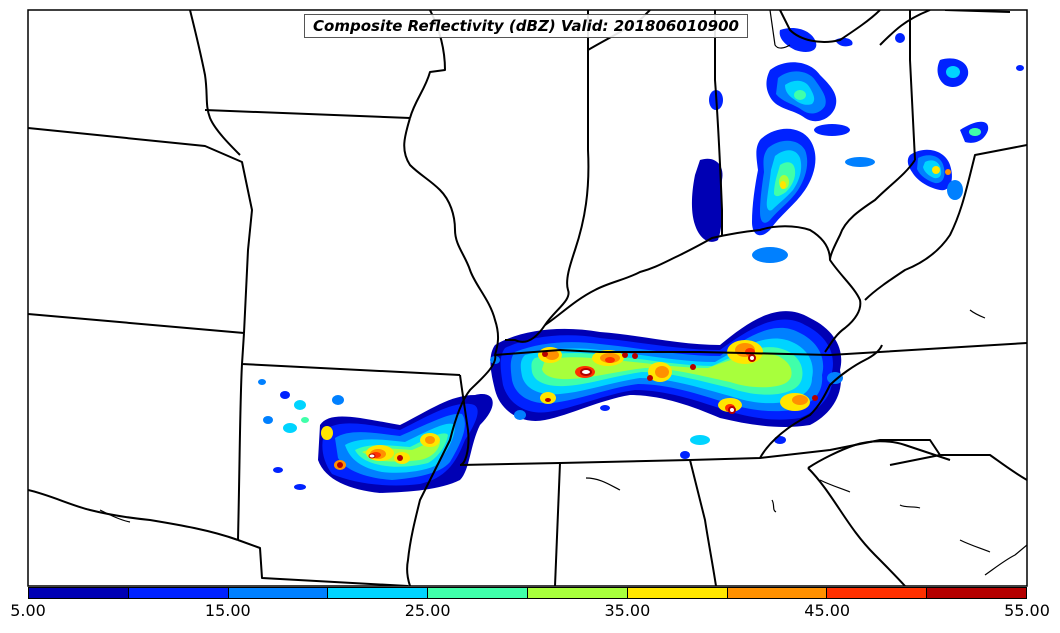 The width and height of the screenshot is (1060, 633). I want to click on boundary-oklahoma-texas-river, so click(133, 515).